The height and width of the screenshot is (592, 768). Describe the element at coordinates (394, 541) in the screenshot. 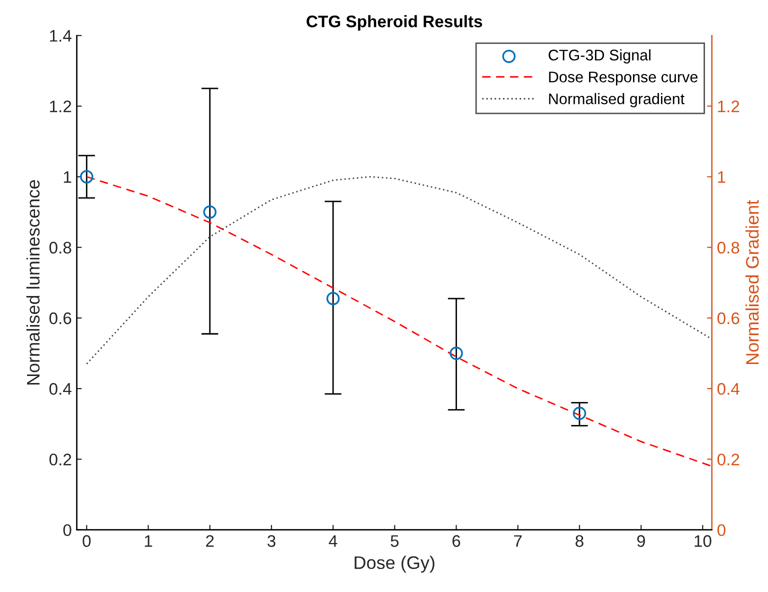

I see `x-tick-label: 5` at that location.